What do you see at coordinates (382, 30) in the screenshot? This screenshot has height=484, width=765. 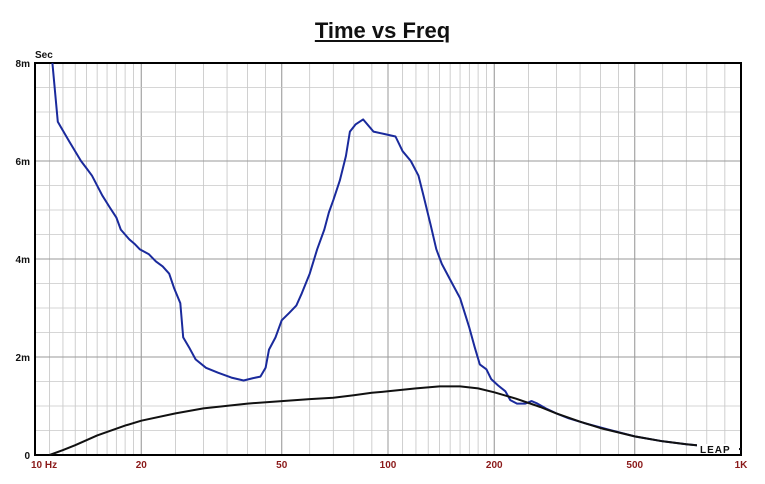 I see `chart-title: Time vs Freq` at bounding box center [382, 30].